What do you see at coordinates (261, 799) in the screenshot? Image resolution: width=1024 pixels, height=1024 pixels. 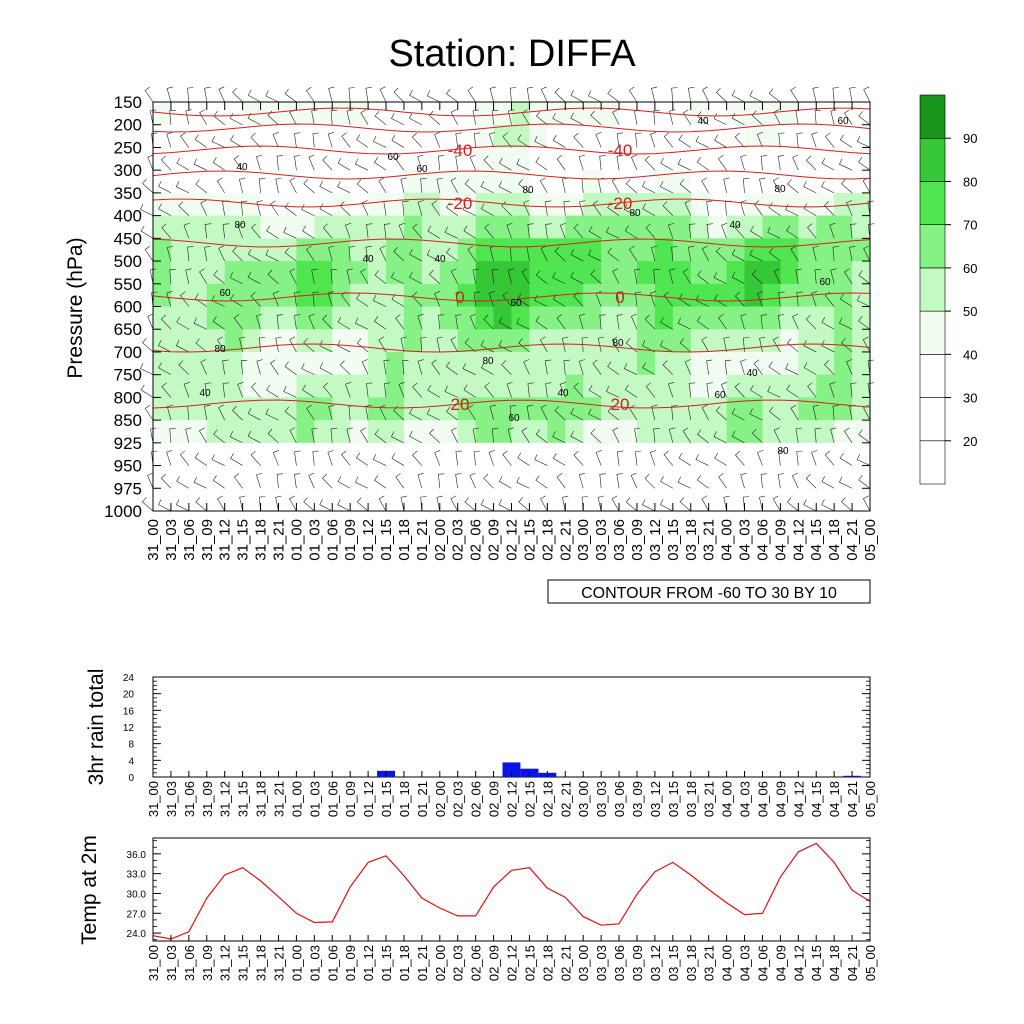 I see `rain-time-label: 31_18` at bounding box center [261, 799].